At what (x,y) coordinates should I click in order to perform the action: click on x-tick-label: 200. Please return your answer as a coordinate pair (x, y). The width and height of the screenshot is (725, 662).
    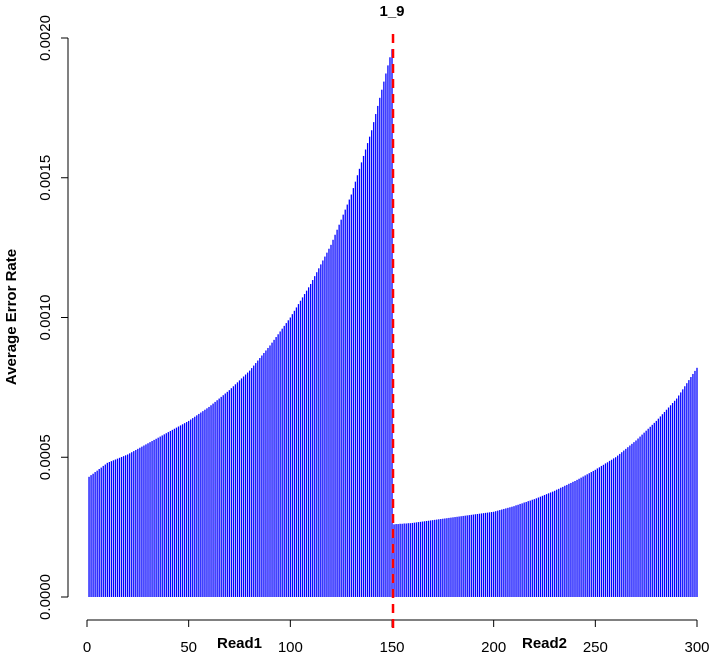
    Looking at the image, I should click on (493, 647).